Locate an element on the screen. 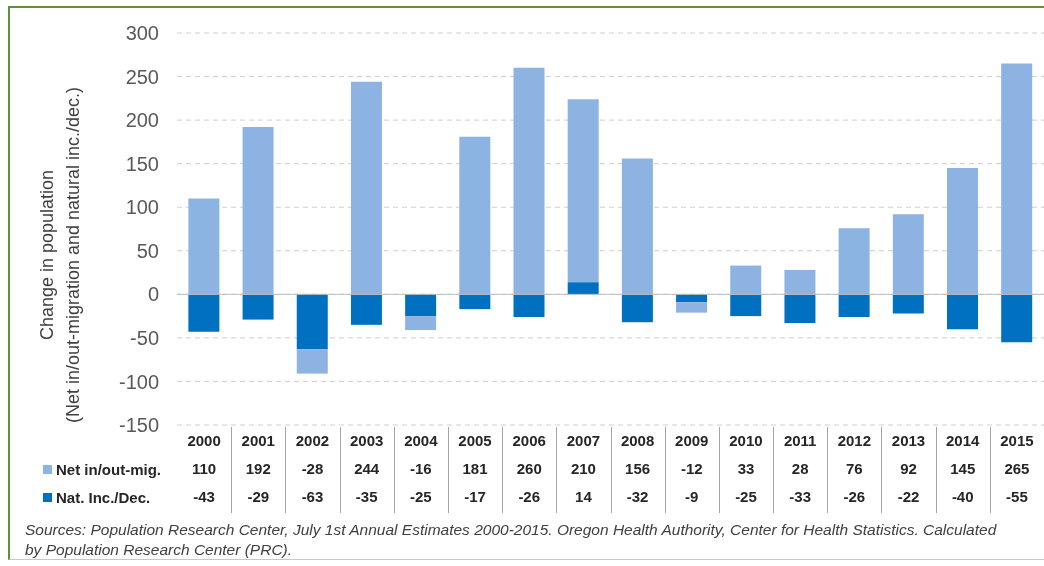 This screenshot has width=1044, height=566. data-label: 265 is located at coordinates (1017, 469).